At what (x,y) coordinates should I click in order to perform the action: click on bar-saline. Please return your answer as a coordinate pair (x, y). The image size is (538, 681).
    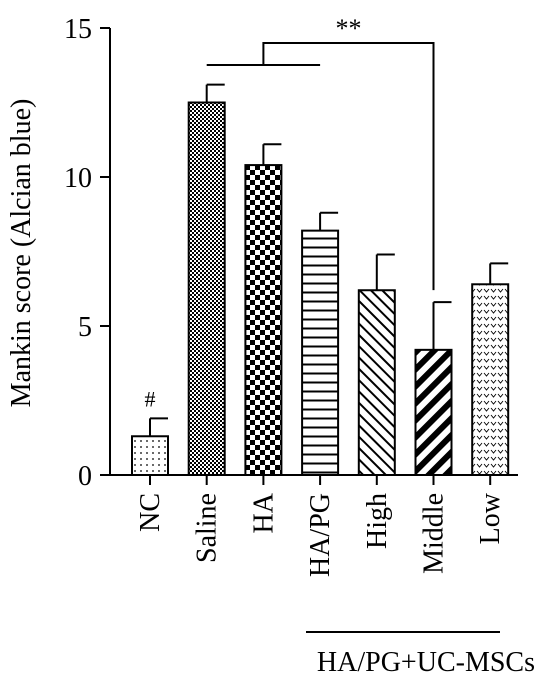
    Looking at the image, I should click on (206, 288).